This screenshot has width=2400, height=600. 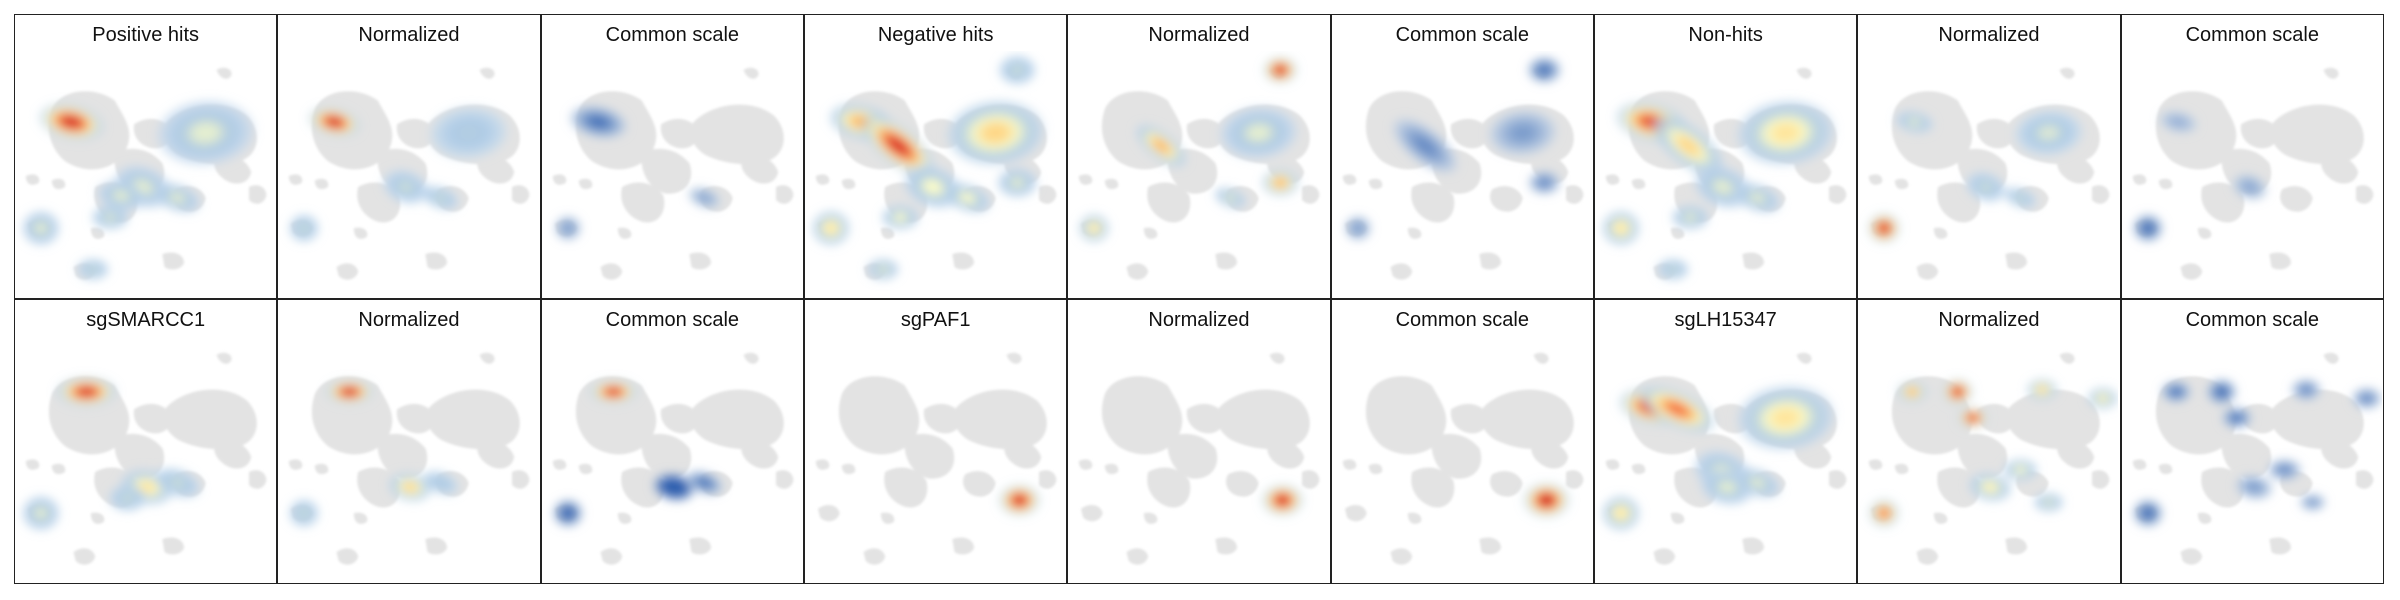 What do you see at coordinates (1725, 320) in the screenshot?
I see `panel-title: sgLH15347` at bounding box center [1725, 320].